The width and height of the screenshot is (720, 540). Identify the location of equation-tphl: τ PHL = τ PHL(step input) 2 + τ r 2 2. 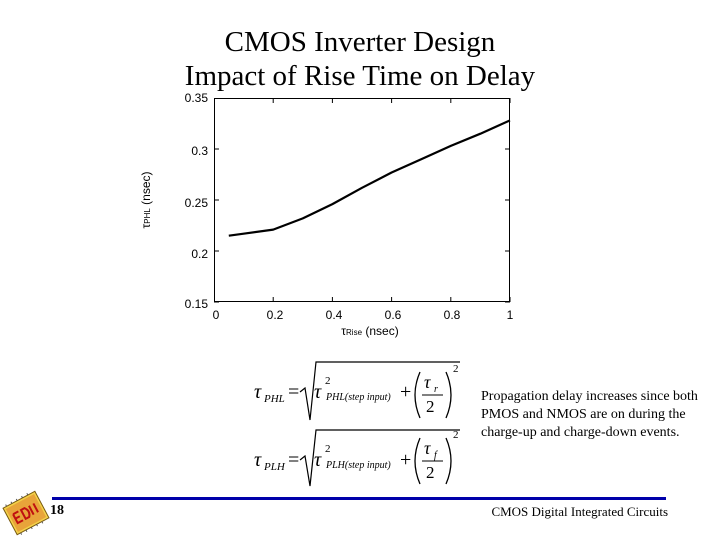
(357, 391).